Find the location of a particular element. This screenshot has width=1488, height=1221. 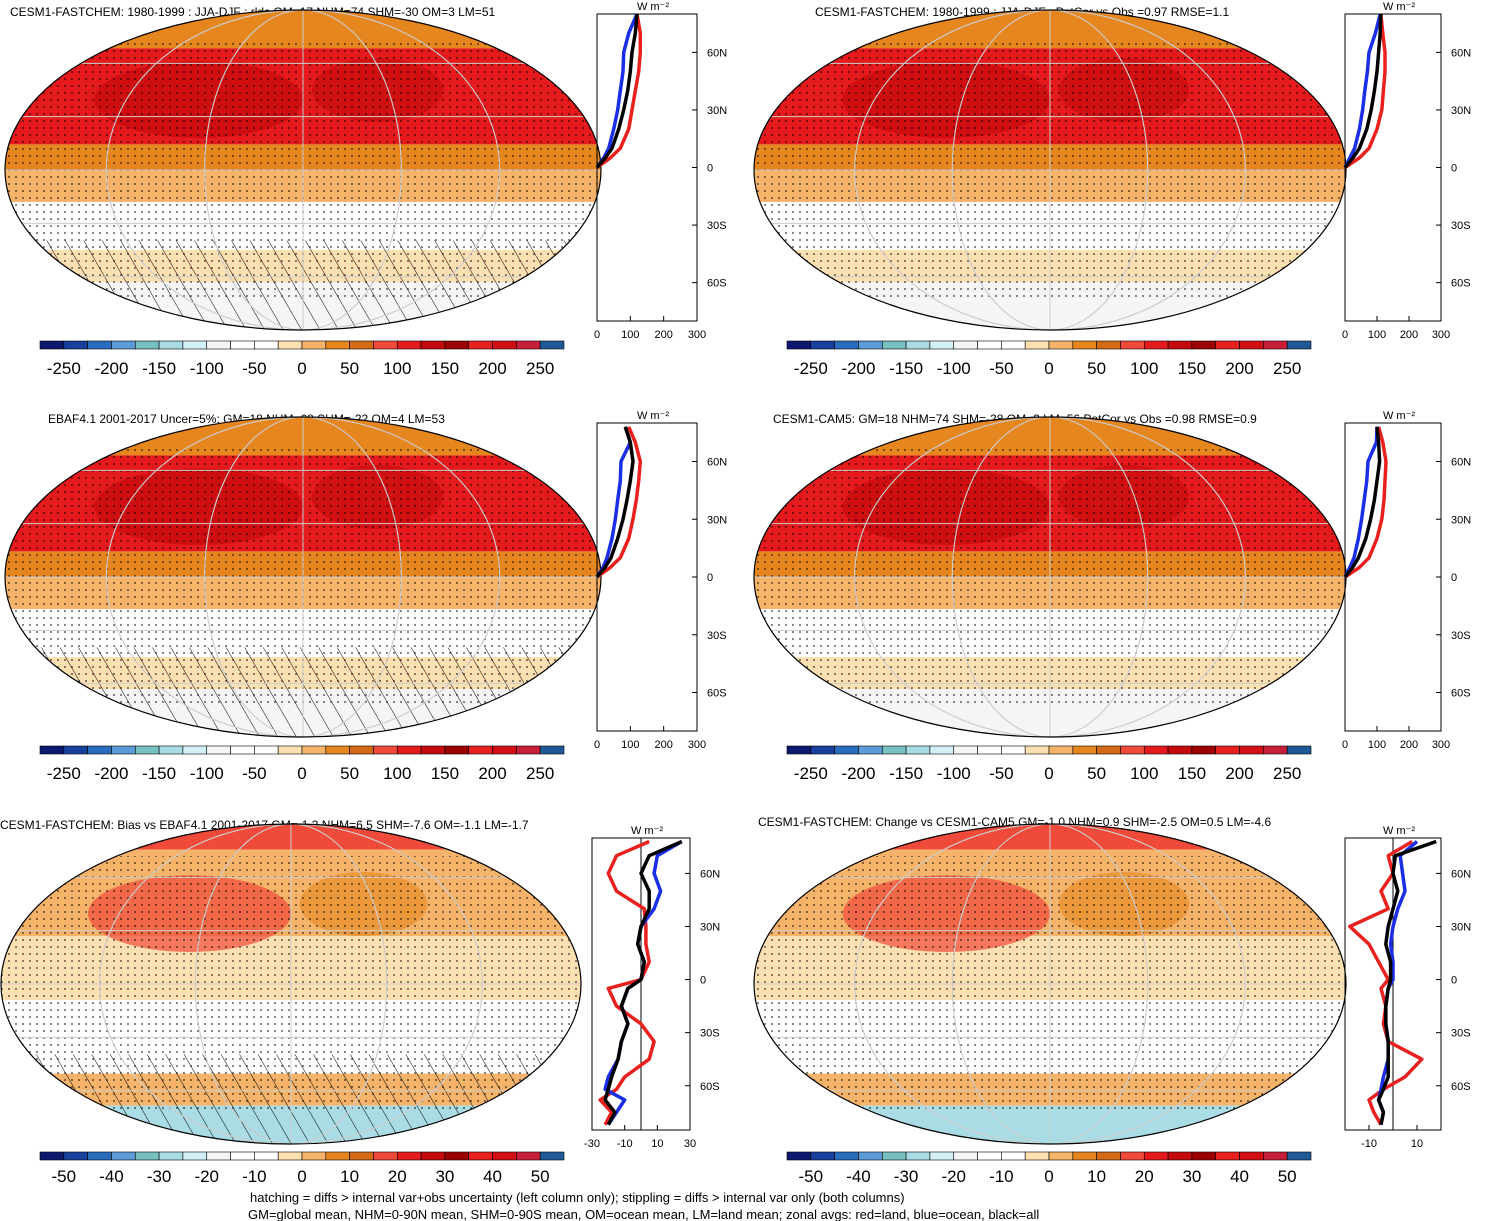

colorbar-label: 10 is located at coordinates (1096, 1176).